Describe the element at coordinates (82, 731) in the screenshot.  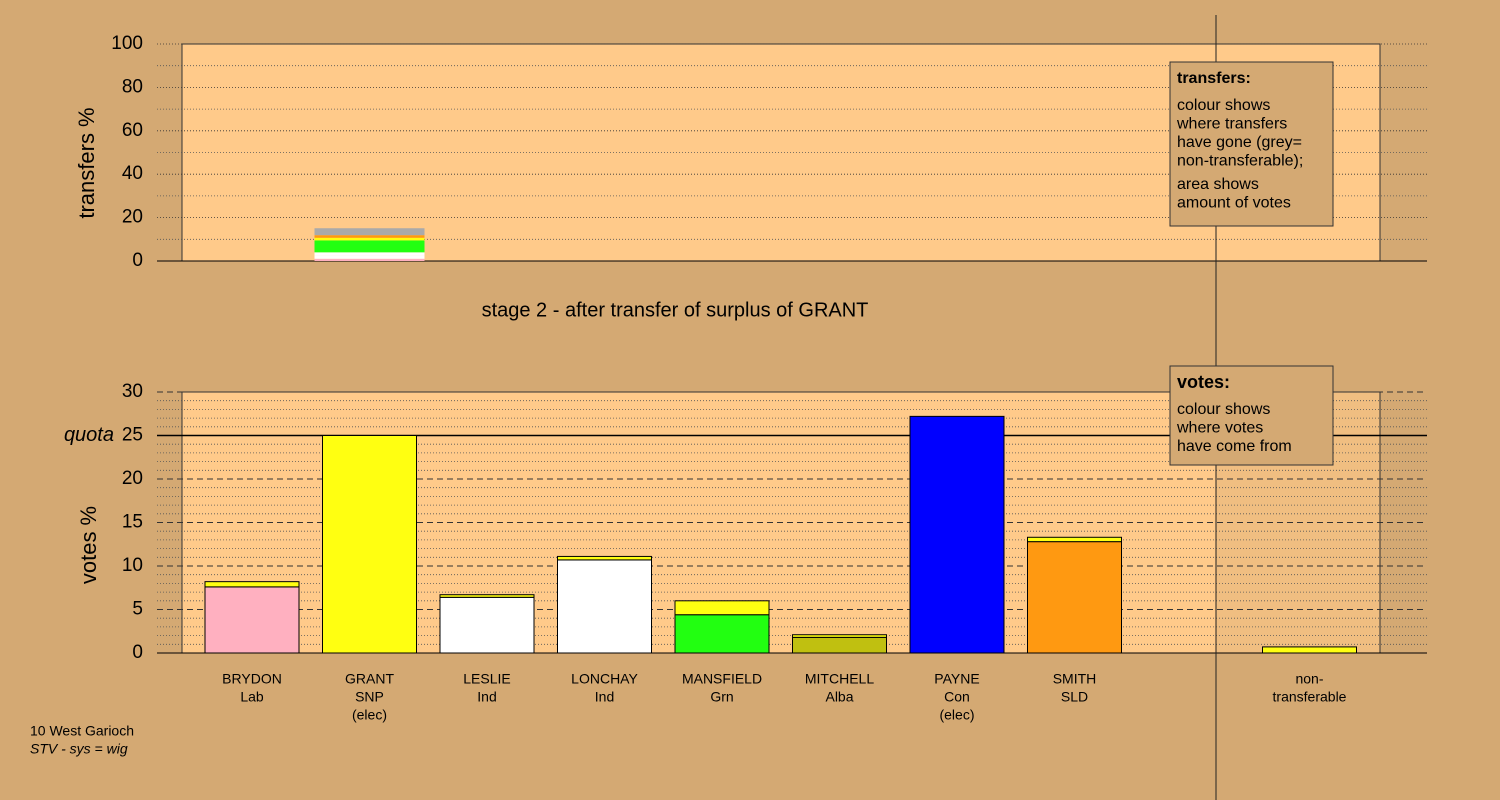
I see `footer: 10 West Garioch` at that location.